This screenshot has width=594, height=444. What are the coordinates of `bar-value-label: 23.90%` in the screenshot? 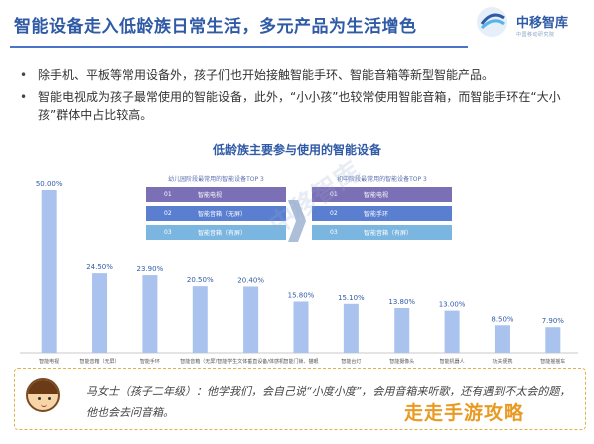 It's located at (150, 269).